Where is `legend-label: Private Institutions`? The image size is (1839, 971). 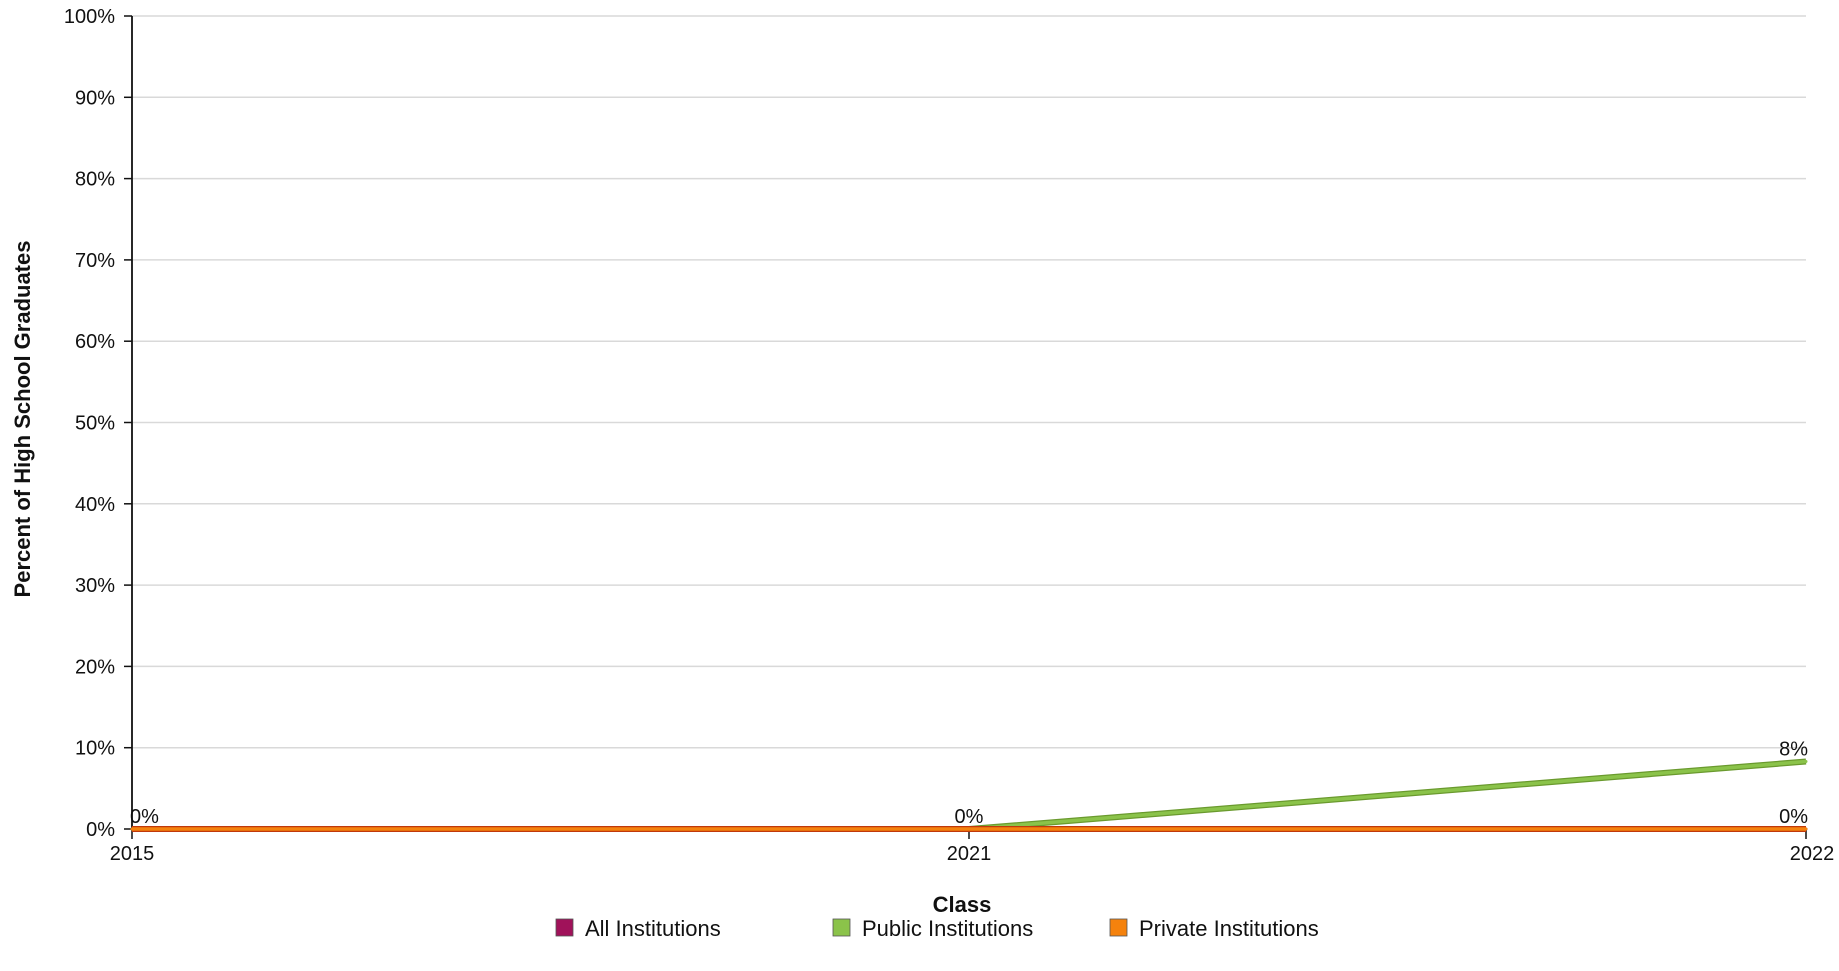 legend-label: Private Institutions is located at coordinates (1229, 928).